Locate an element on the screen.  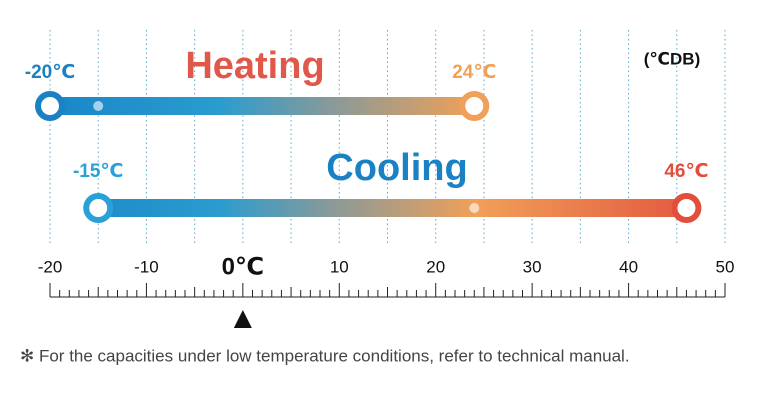
x-tick-label: 40 is located at coordinates (628, 266).